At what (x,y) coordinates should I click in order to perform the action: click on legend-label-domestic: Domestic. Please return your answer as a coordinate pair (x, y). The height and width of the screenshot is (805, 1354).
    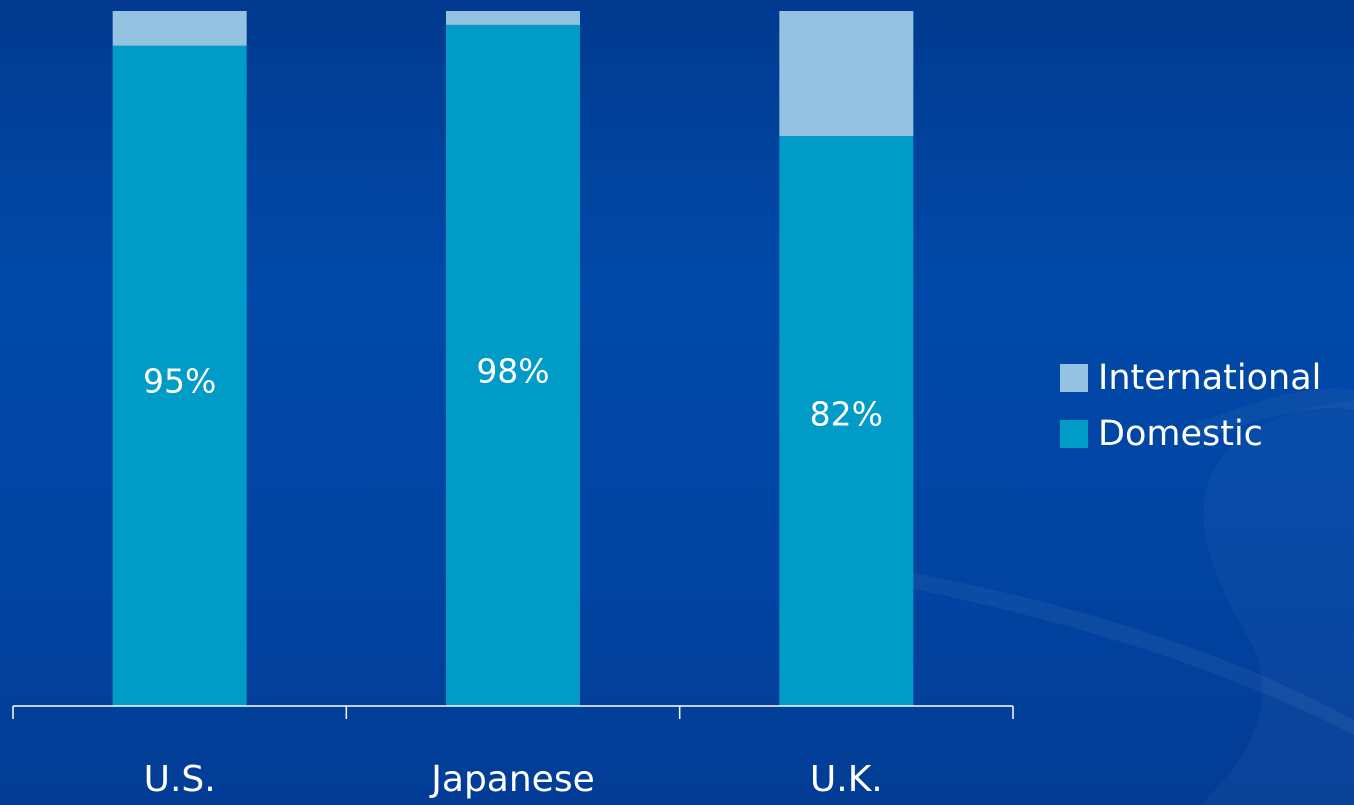
    Looking at the image, I should click on (1180, 434).